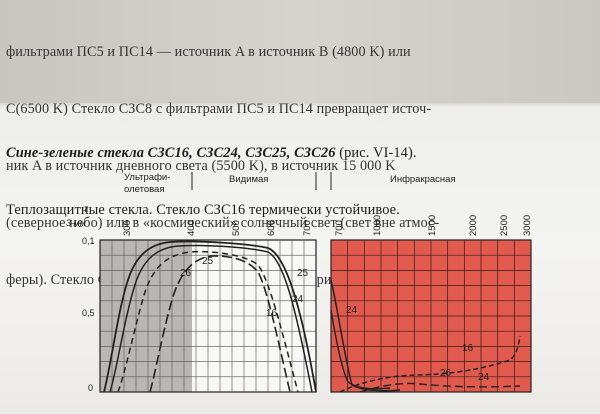  What do you see at coordinates (352, 310) in the screenshot?
I see `curve-label-24-ir: 24` at bounding box center [352, 310].